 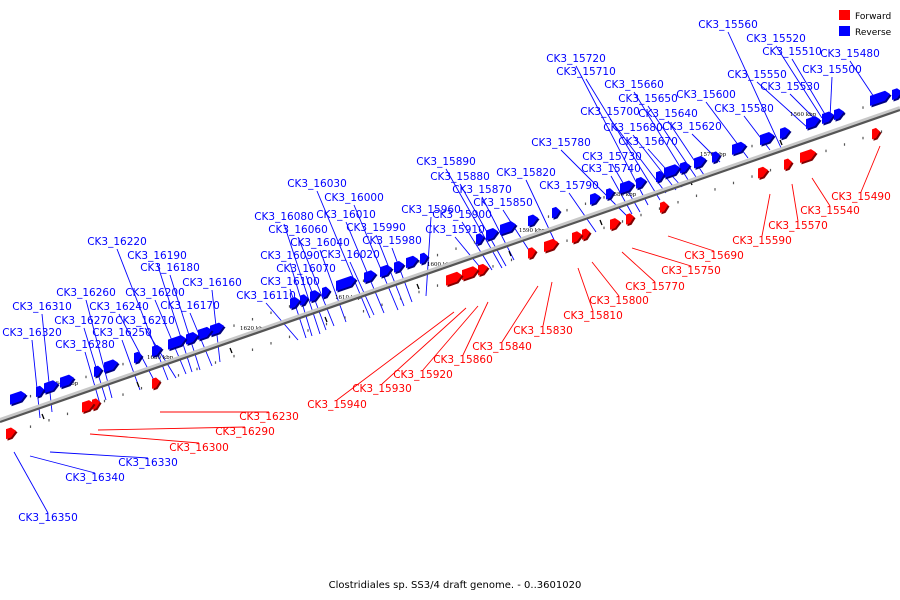 What do you see at coordinates (382, 389) in the screenshot?
I see `gene-label-ck3-15930: CK3_15930` at bounding box center [382, 389].